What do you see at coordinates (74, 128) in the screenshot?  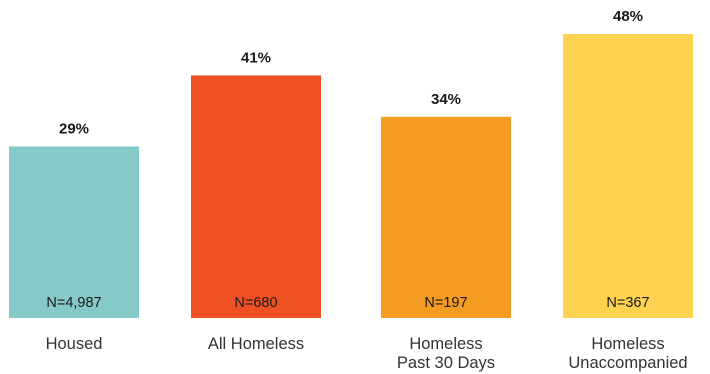 I see `value-label-1: 29%` at bounding box center [74, 128].